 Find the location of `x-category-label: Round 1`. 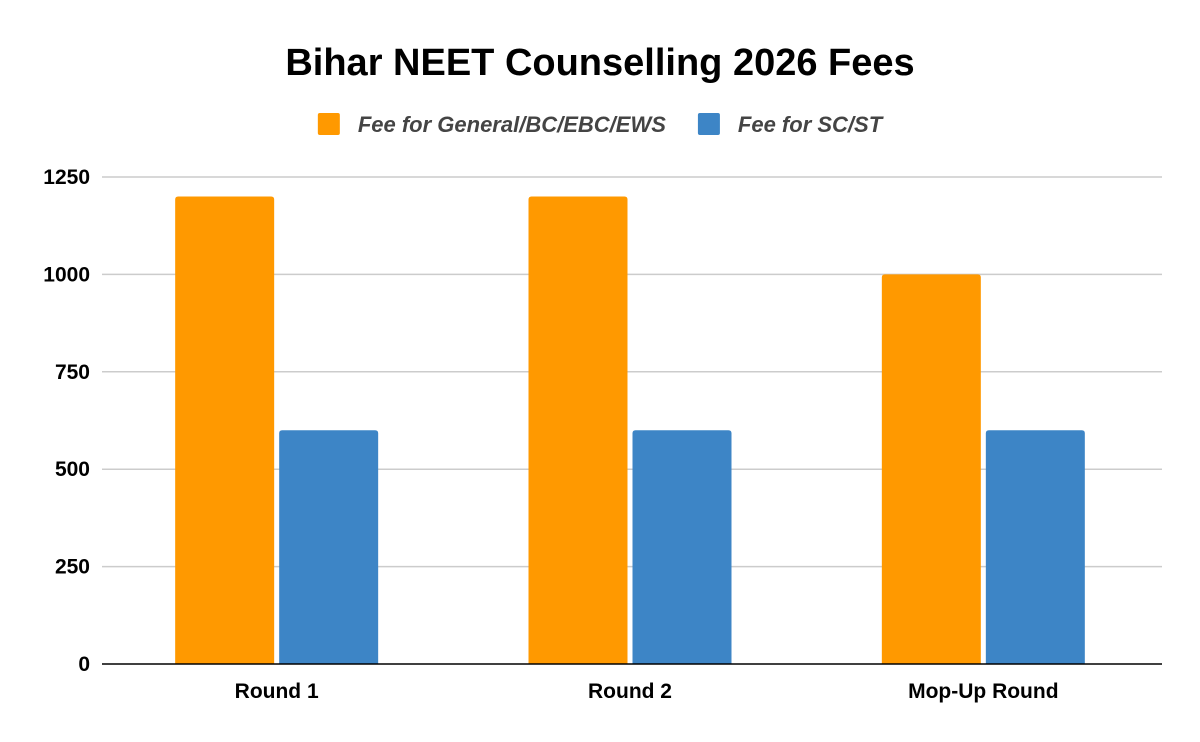

x-category-label: Round 1 is located at coordinates (277, 691).